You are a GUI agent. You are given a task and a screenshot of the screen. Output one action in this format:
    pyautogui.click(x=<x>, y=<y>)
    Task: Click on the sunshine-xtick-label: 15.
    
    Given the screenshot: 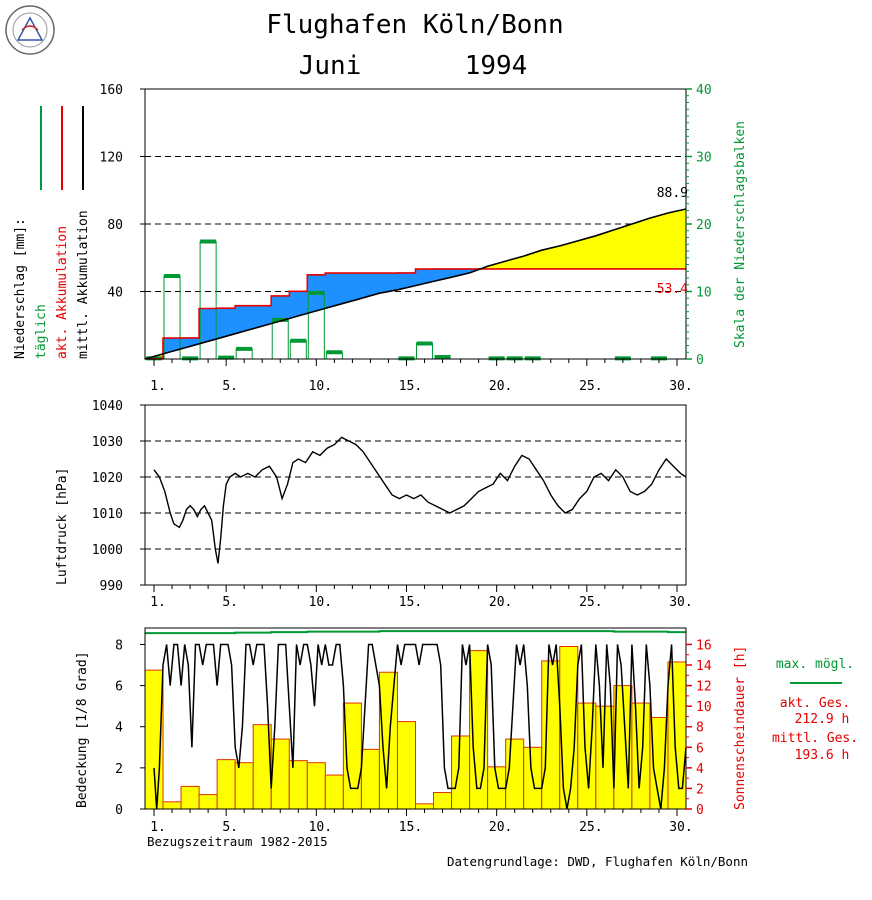 What is the action you would take?
    pyautogui.click(x=410, y=827)
    